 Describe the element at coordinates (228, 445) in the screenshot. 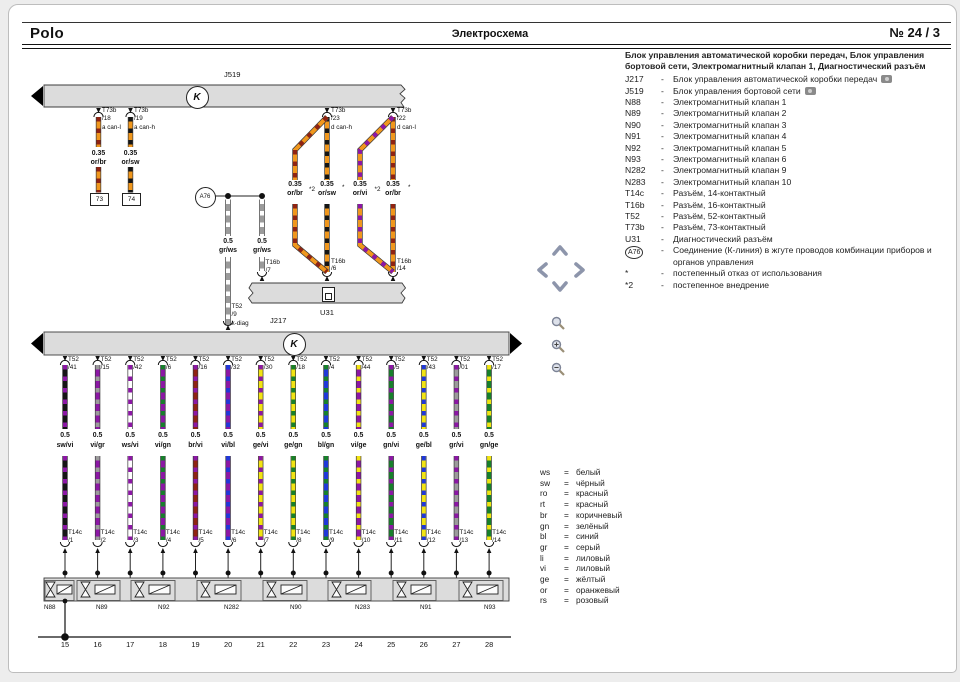

I see `wire-color-label: vi/bl` at that location.